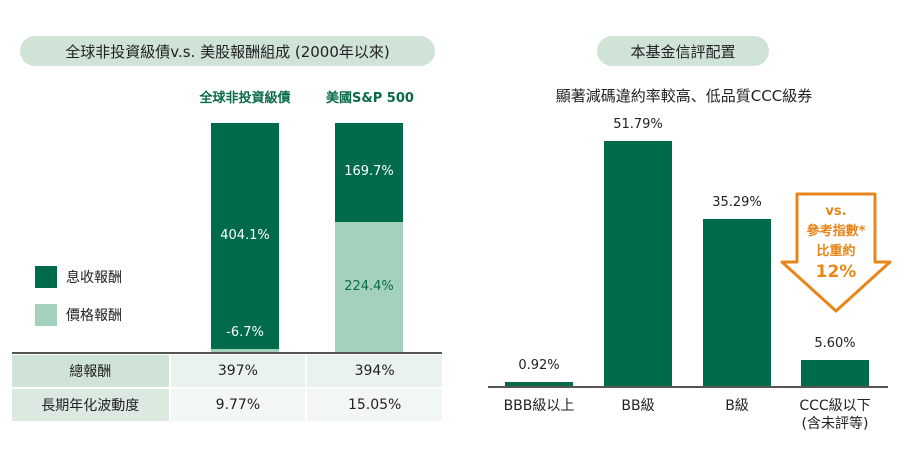  What do you see at coordinates (539, 406) in the screenshot?
I see `rating-category-label-0-0: BBB級以上` at bounding box center [539, 406].